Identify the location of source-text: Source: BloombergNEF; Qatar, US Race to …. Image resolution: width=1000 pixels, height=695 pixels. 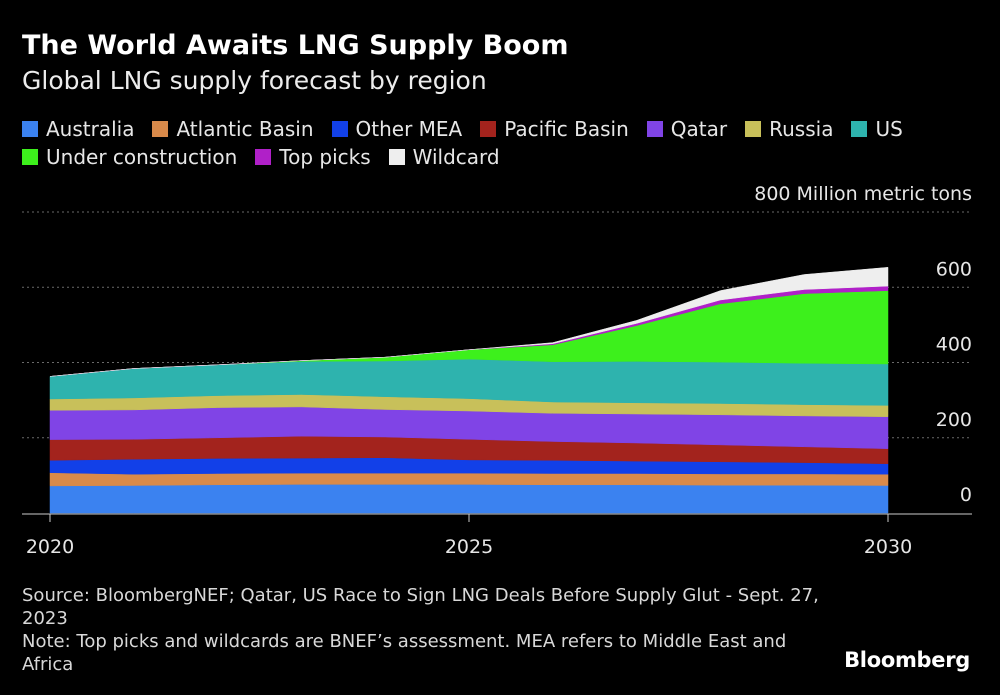
(420, 607).